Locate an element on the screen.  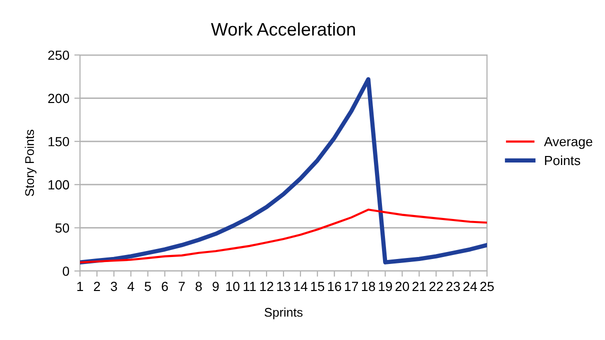
x-tick-label: 22 is located at coordinates (436, 286).